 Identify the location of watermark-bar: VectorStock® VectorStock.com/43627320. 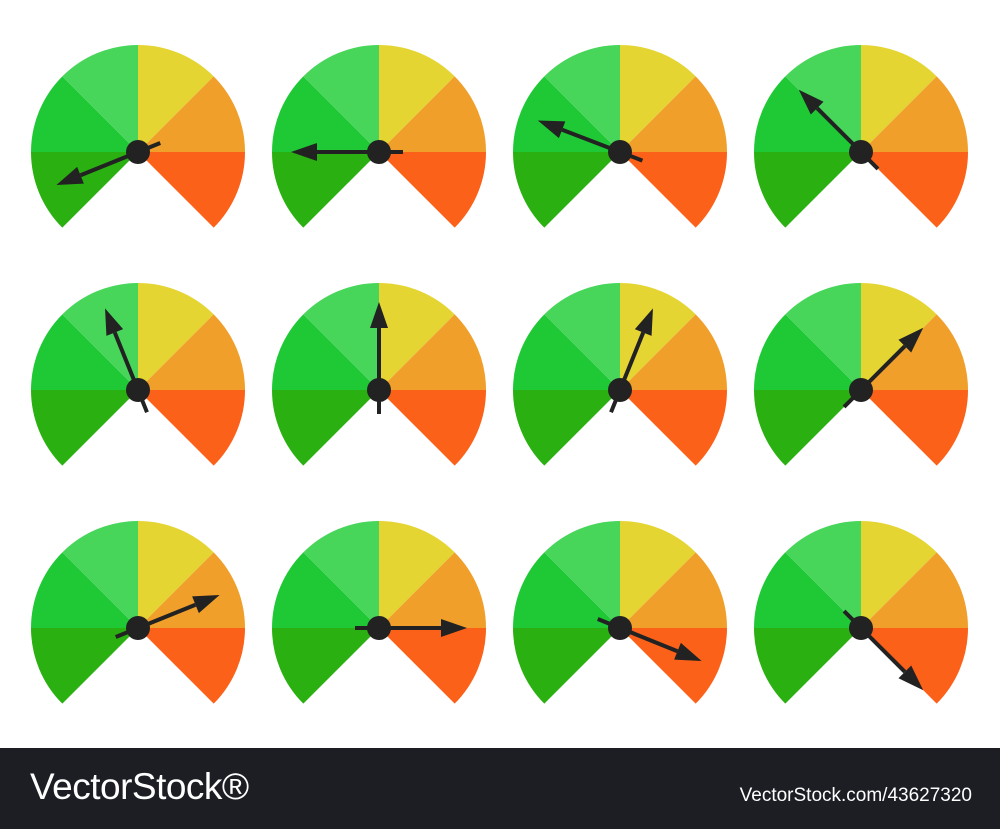
(500, 788).